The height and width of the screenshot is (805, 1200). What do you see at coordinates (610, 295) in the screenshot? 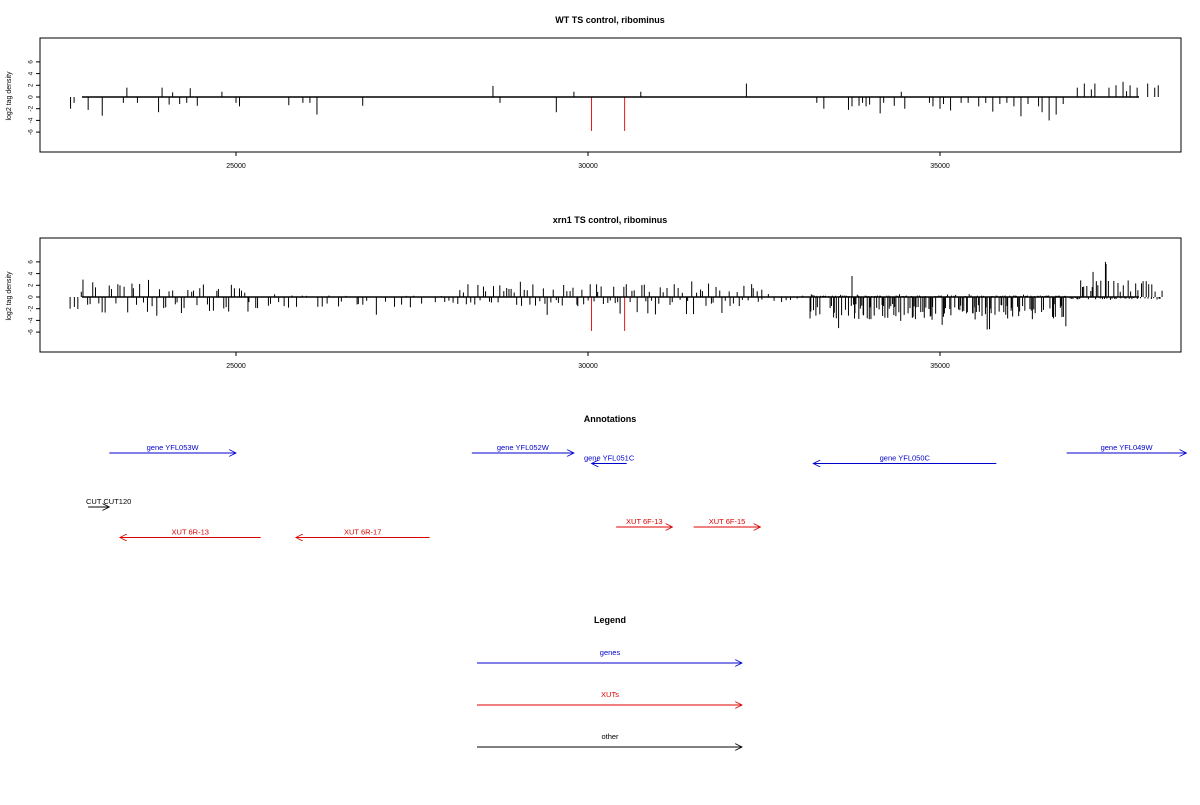
I see `xrn1-track-frame` at bounding box center [610, 295].